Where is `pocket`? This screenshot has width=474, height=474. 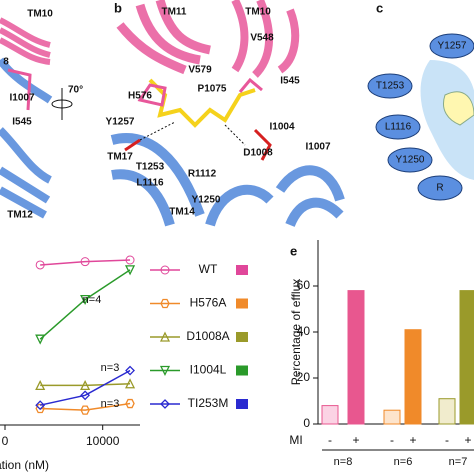
pocket is located at coordinates (447, 120).